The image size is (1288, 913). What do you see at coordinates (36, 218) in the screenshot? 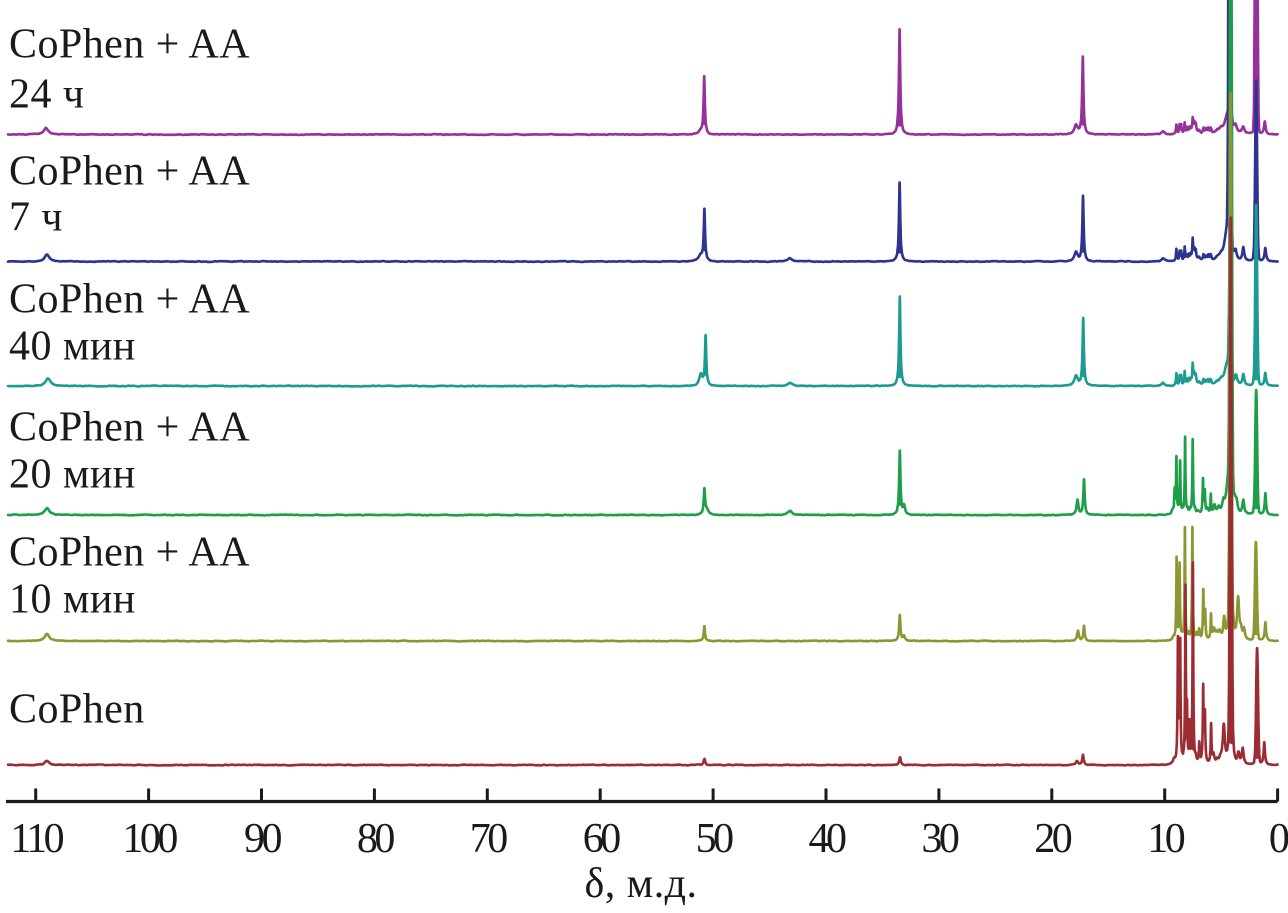
I see `svg-text: 7 ч` at bounding box center [36, 218].